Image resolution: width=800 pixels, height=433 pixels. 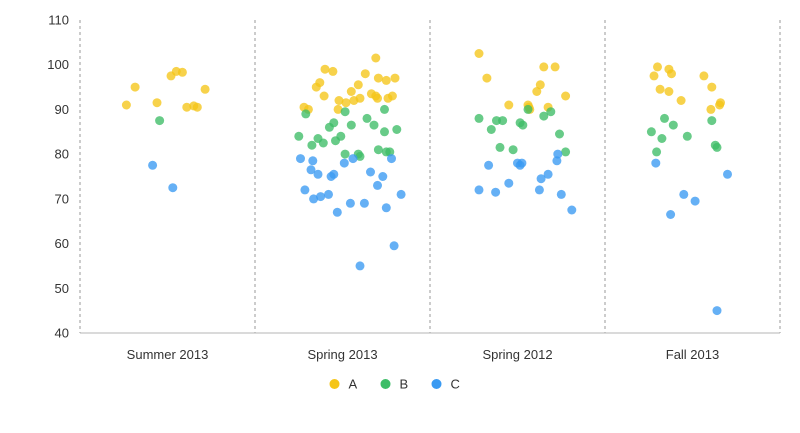 What do you see at coordinates (455, 384) in the screenshot?
I see `legend-label: C` at bounding box center [455, 384].